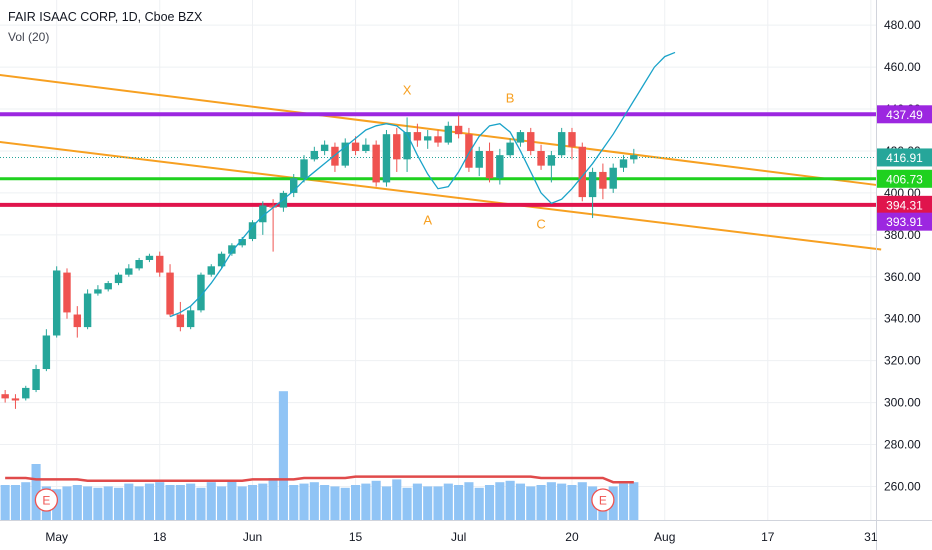 The height and width of the screenshot is (550, 932). What do you see at coordinates (407, 89) in the screenshot?
I see `wave-label-x: X` at bounding box center [407, 89].